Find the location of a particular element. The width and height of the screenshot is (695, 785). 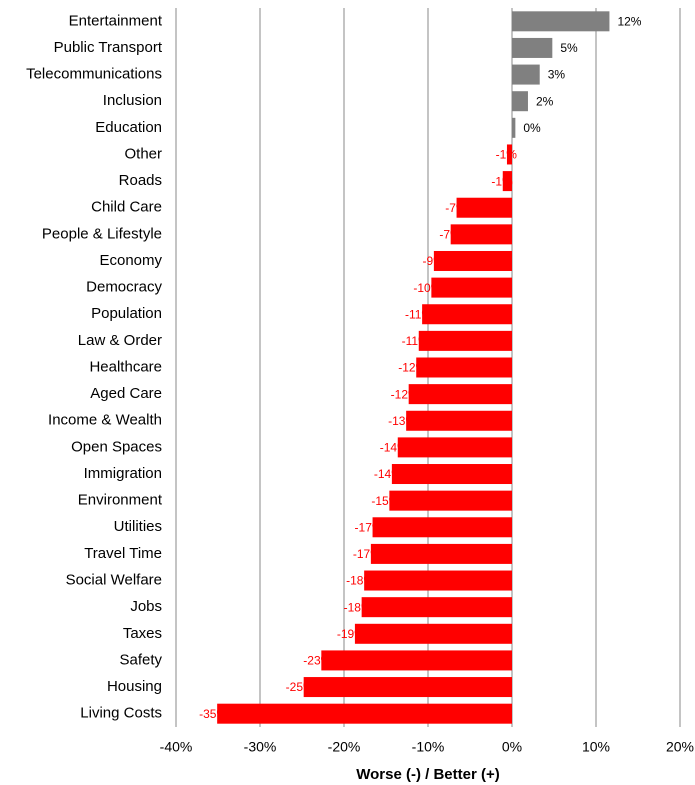

value-label: -15% is located at coordinates (385, 501).